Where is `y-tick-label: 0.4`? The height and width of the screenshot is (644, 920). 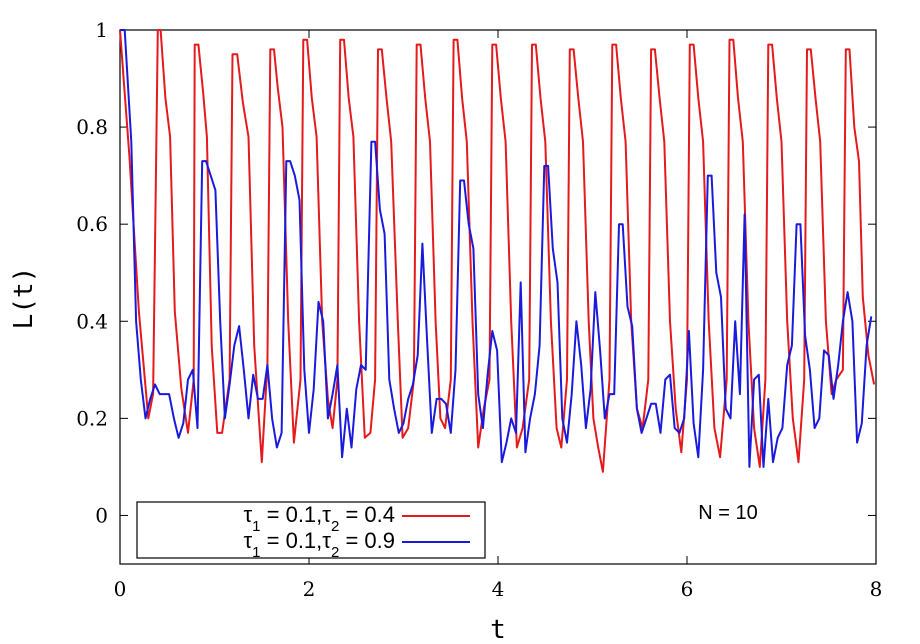 y-tick-label: 0.4 is located at coordinates (92, 321).